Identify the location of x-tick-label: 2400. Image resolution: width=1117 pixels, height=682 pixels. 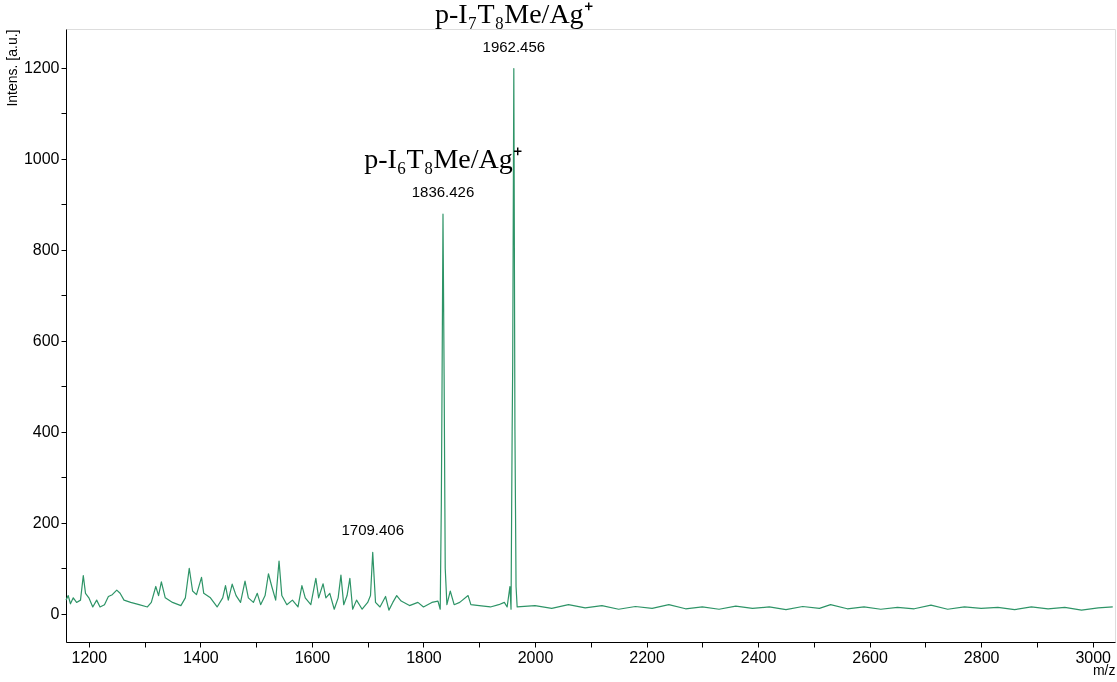
(758, 657).